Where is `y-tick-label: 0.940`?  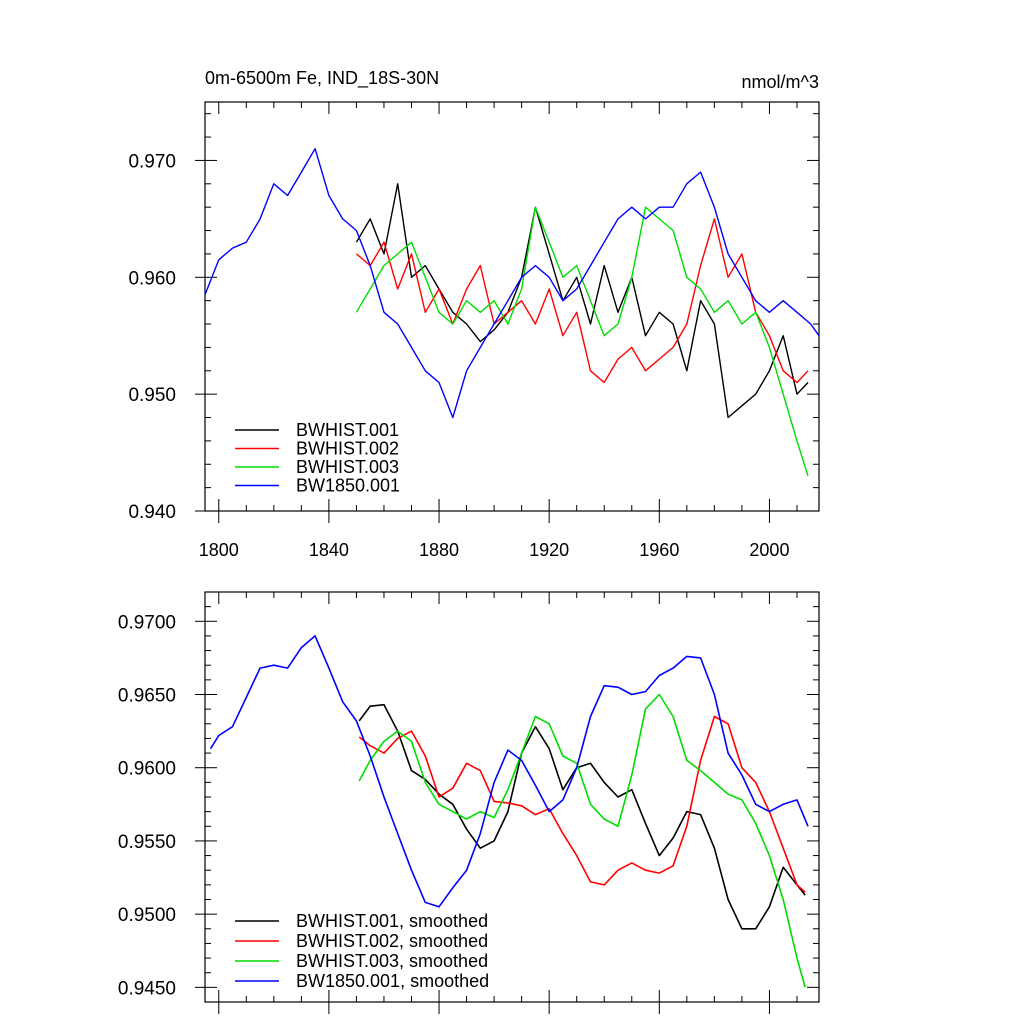 y-tick-label: 0.940 is located at coordinates (152, 512).